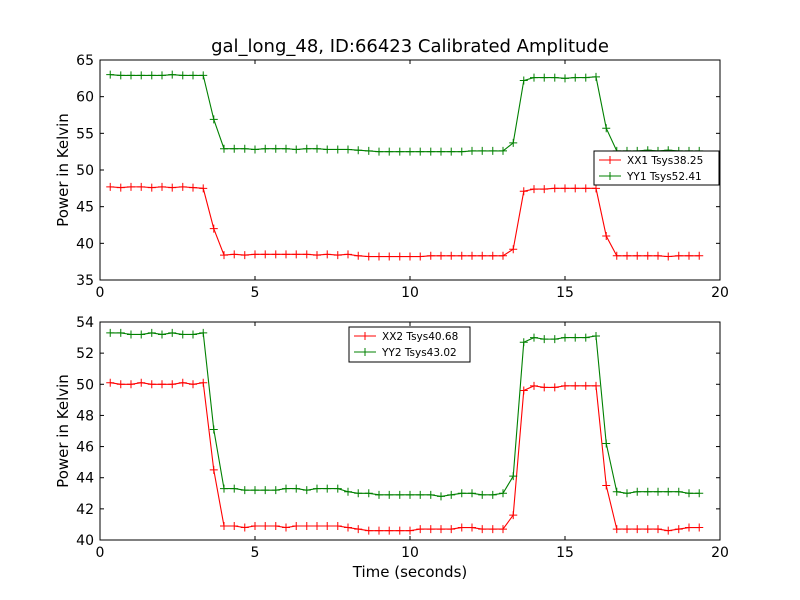 Image resolution: width=800 pixels, height=600 pixels. What do you see at coordinates (85, 479) in the screenshot?
I see `y-tick-label: 44` at bounding box center [85, 479].